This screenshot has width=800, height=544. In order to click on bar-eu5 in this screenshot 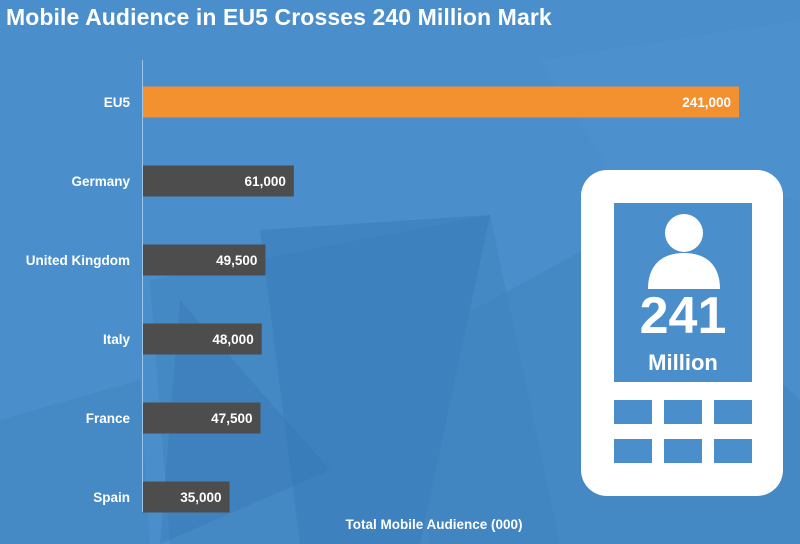, I will do `click(441, 102)`.